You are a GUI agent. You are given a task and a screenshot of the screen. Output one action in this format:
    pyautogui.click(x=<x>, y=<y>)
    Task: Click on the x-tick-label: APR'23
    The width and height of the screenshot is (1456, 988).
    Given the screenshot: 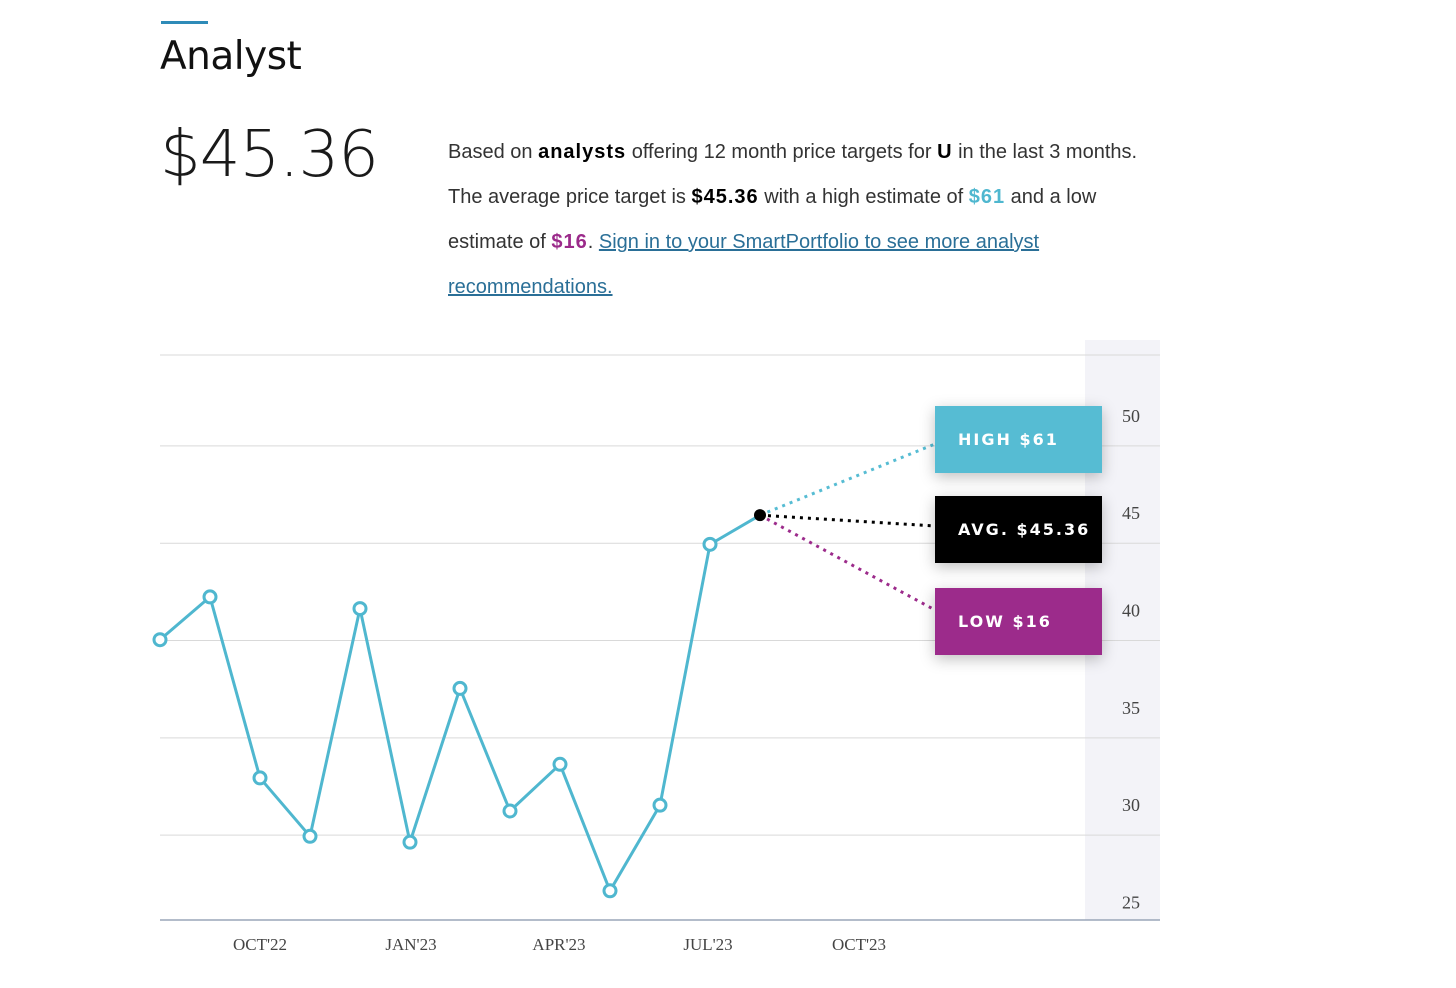 What is the action you would take?
    pyautogui.click(x=558, y=944)
    